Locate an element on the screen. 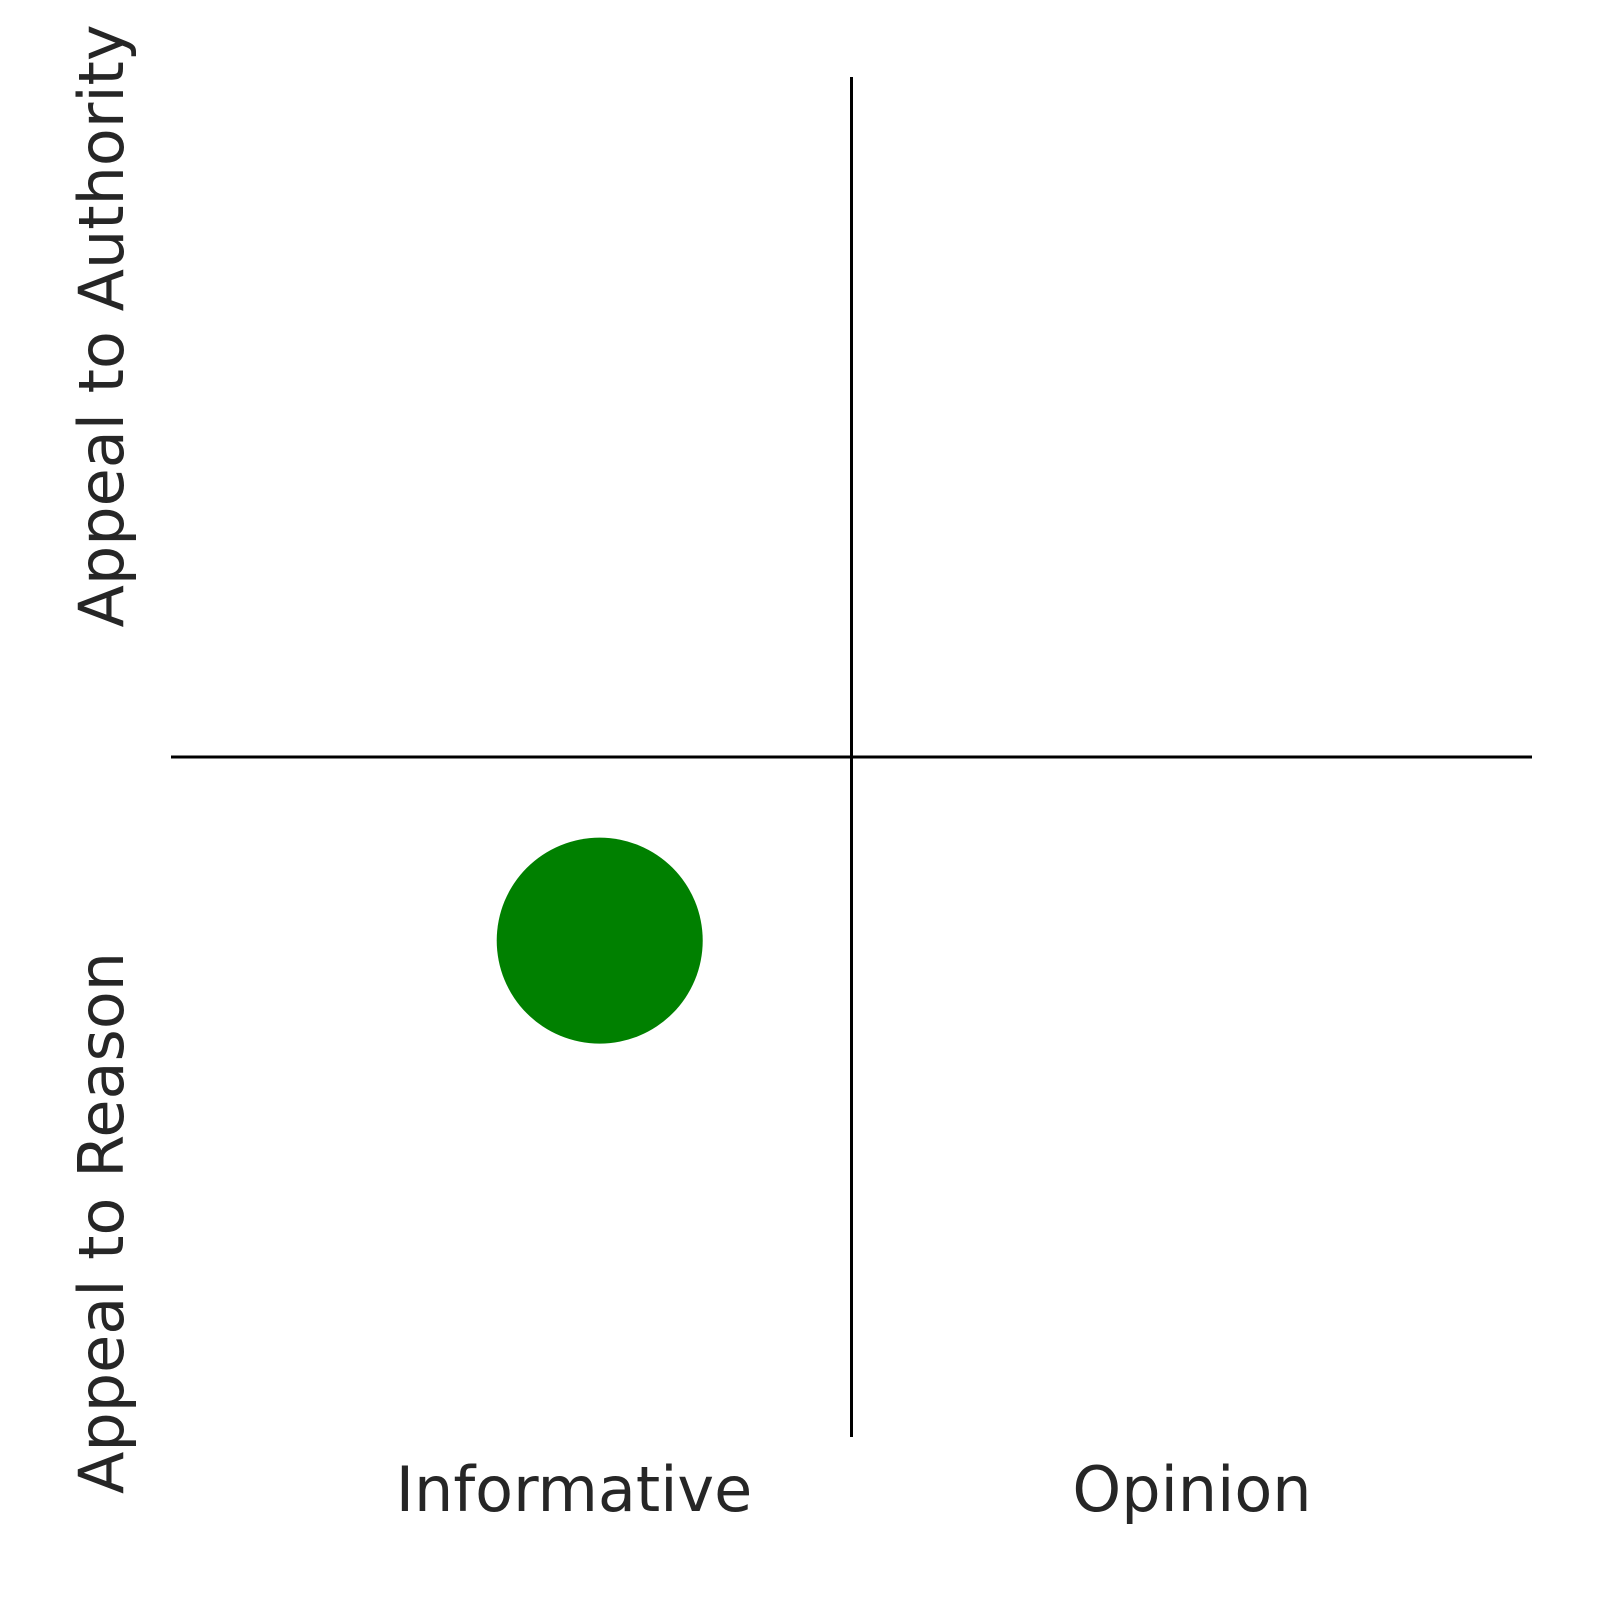  y-quadrant-label: Appeal to Authority is located at coordinates (101, 325).